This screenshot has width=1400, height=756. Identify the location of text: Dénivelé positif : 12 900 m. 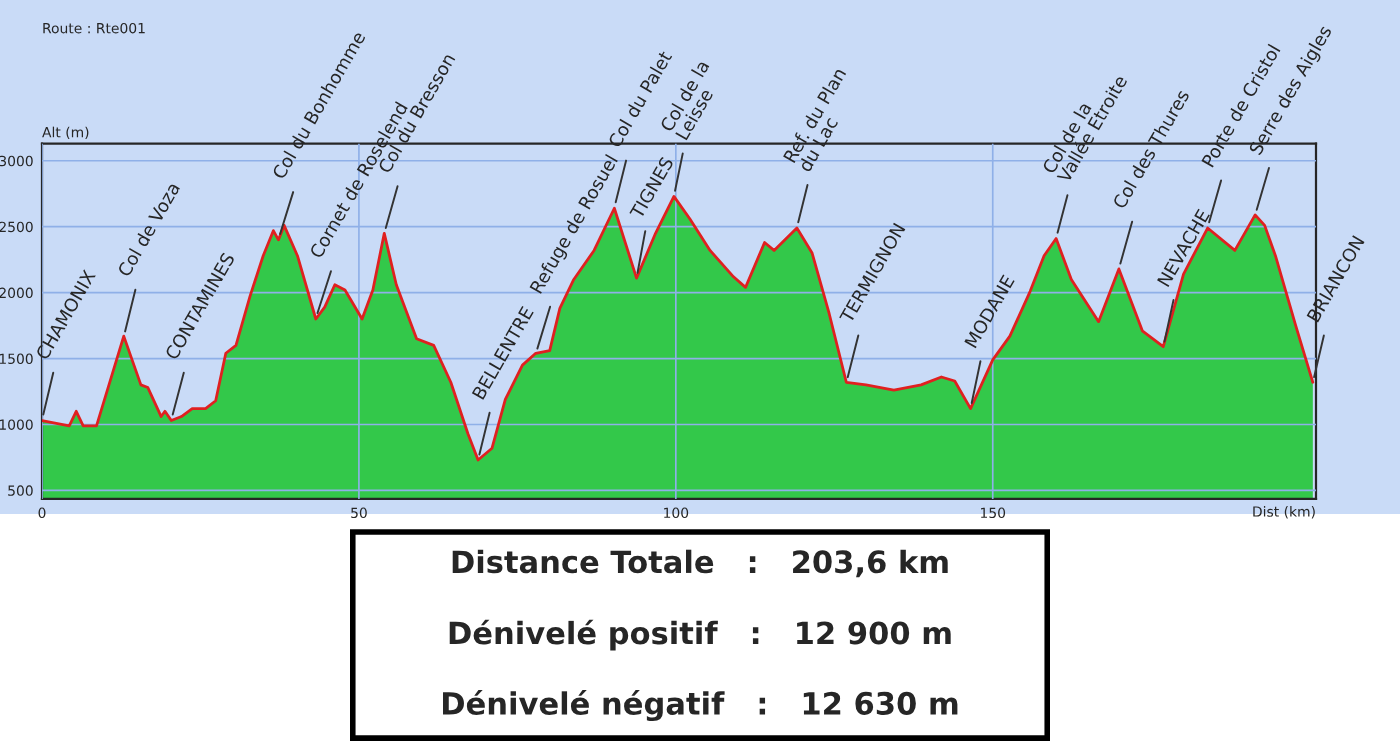
(700, 635).